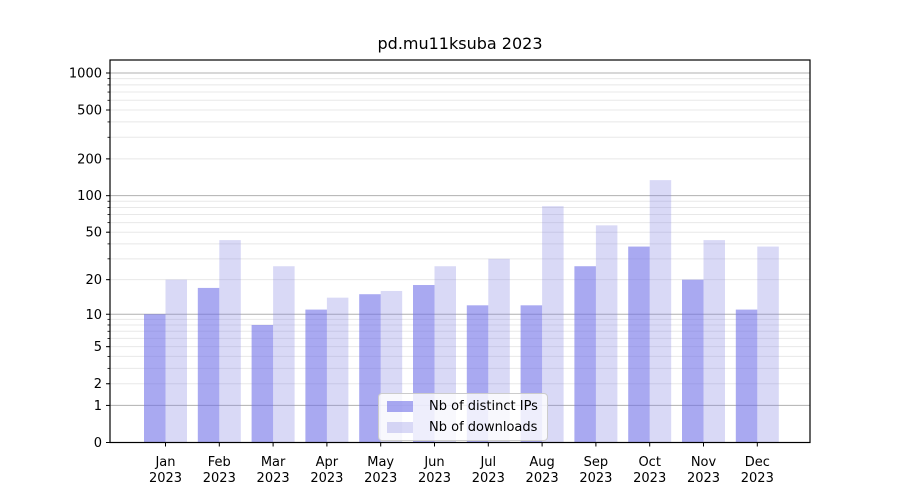  What do you see at coordinates (98, 406) in the screenshot?
I see `y-axis-tick-label: 1` at bounding box center [98, 406].